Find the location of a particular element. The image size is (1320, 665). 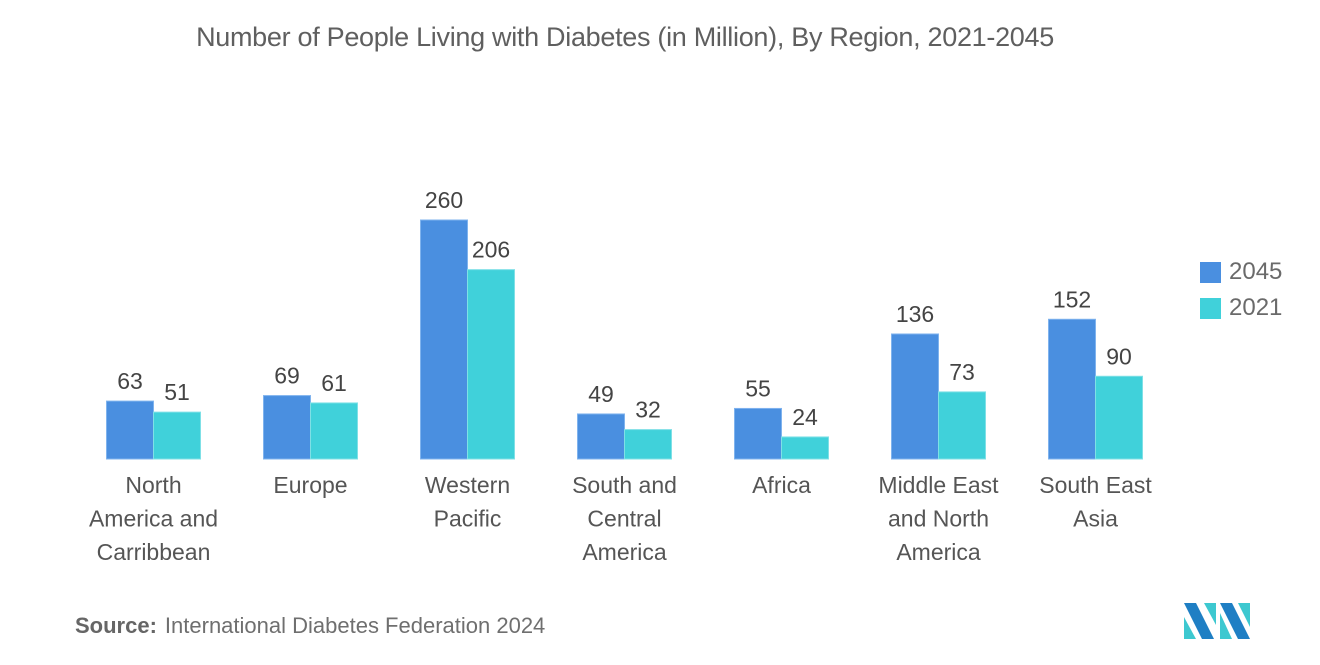

category-label-3-line-2: America is located at coordinates (624, 552).